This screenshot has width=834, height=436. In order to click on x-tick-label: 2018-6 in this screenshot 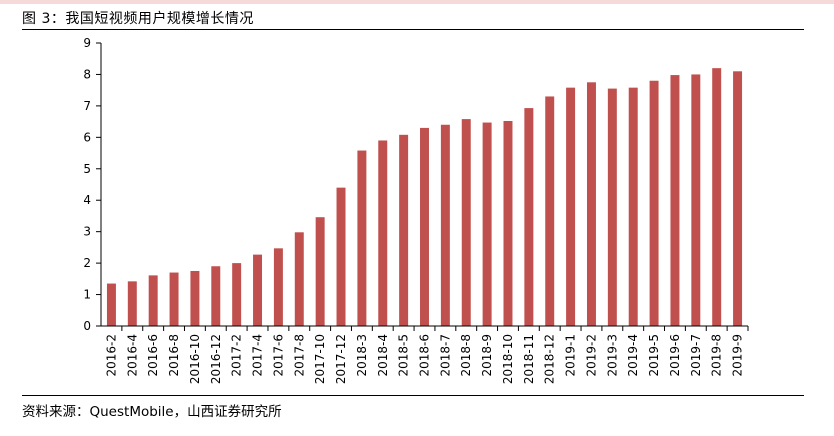, I will do `click(425, 355)`.